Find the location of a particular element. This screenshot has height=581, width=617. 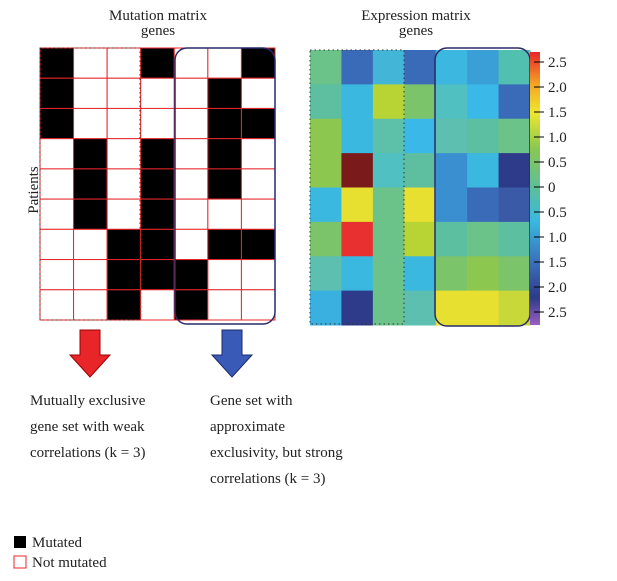

matrix-title: Expression matrix is located at coordinates (416, 16).